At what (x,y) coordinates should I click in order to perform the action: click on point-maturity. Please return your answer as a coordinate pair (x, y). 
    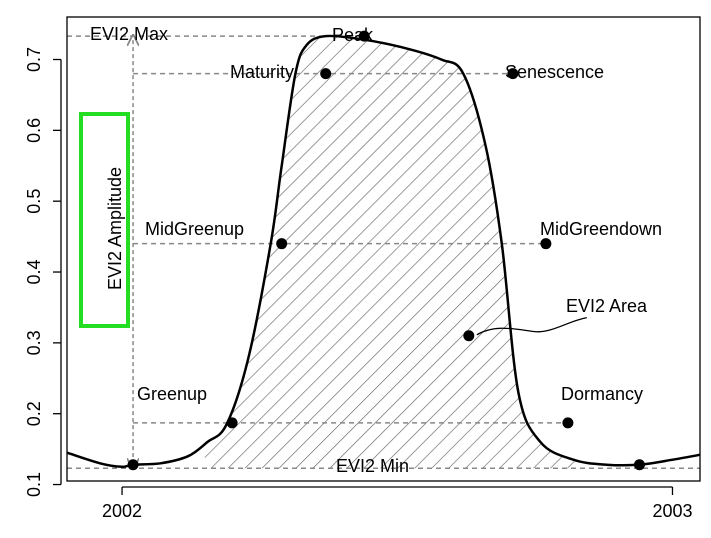
    Looking at the image, I should click on (326, 74).